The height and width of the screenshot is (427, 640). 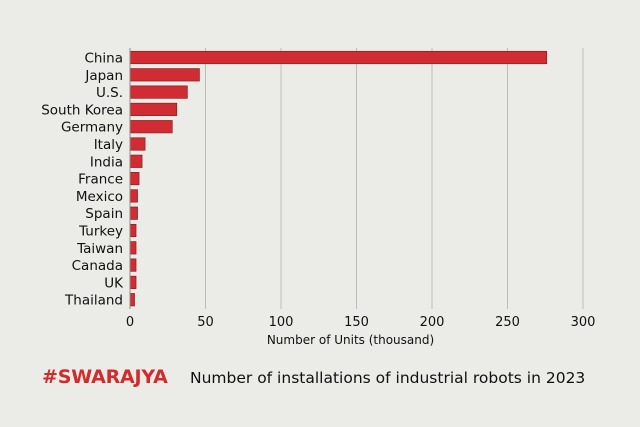 What do you see at coordinates (136, 161) in the screenshot?
I see `bar-india` at bounding box center [136, 161].